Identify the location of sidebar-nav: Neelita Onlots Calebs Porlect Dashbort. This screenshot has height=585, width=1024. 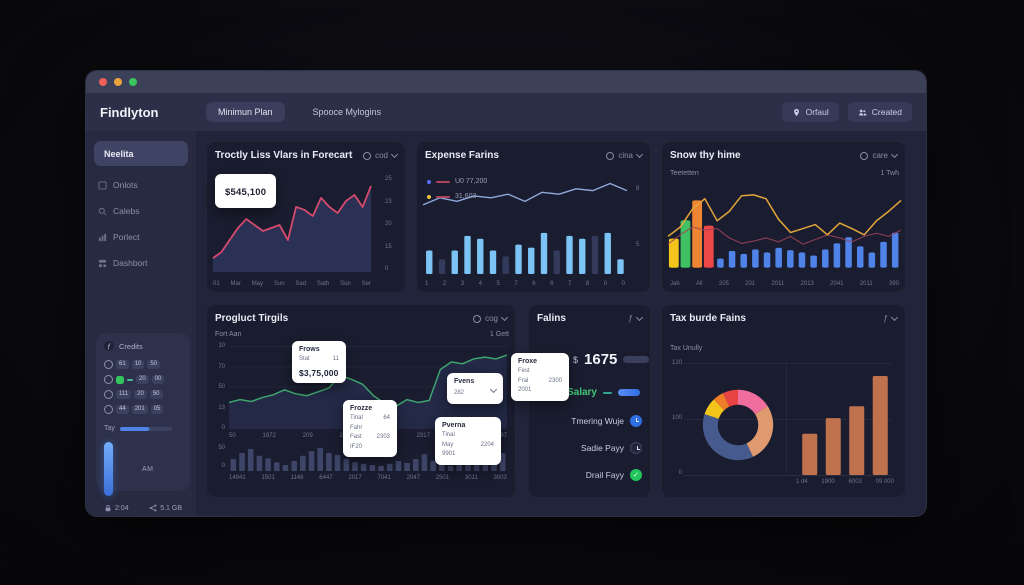
(141, 203).